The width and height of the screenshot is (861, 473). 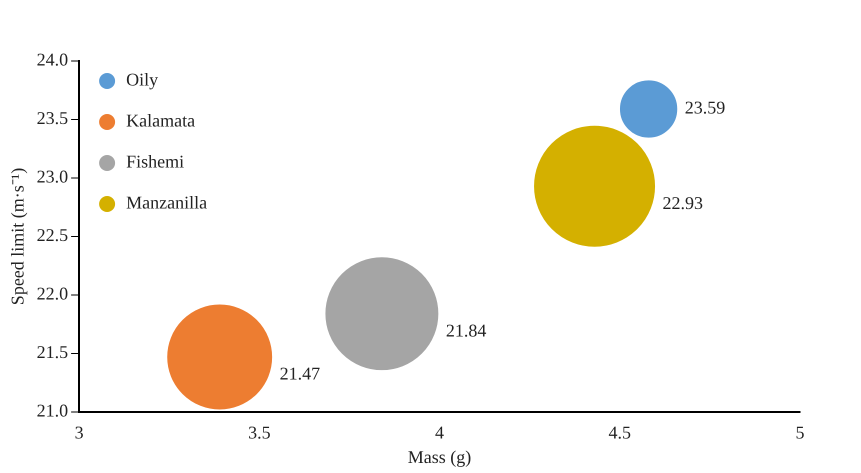 What do you see at coordinates (440, 457) in the screenshot?
I see `x-axis-title: Mass (g)` at bounding box center [440, 457].